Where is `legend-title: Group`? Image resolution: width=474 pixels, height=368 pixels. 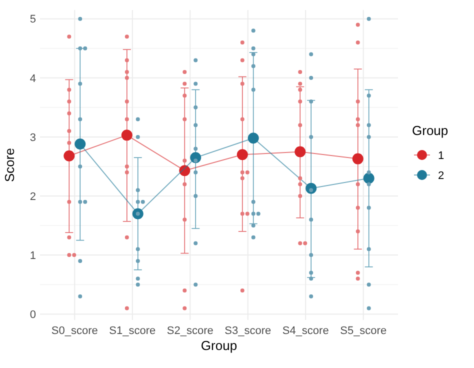 legend-title: Group is located at coordinates (430, 130).